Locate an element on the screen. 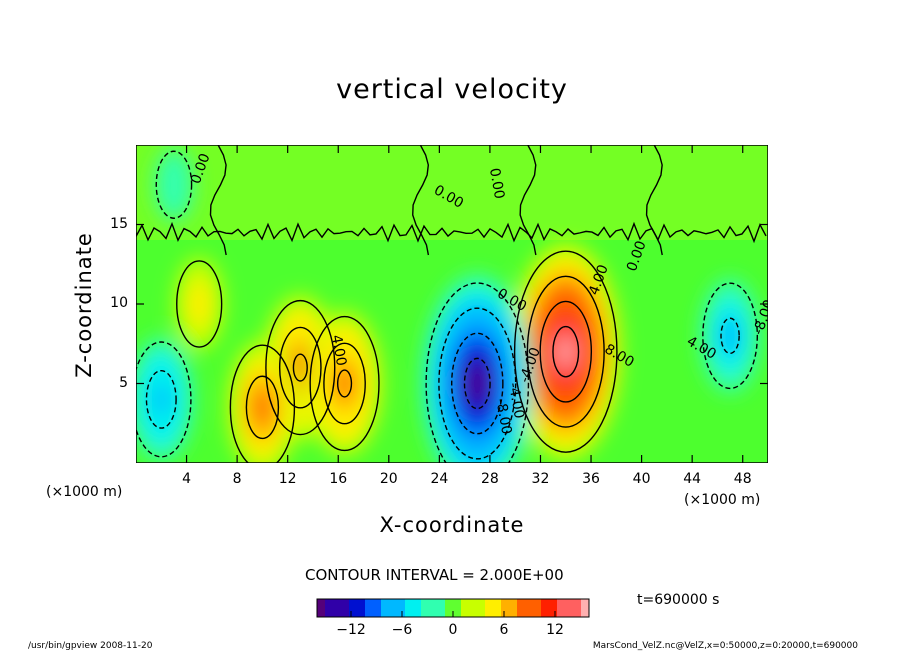  colorbar-tick-label: 6 is located at coordinates (504, 630).